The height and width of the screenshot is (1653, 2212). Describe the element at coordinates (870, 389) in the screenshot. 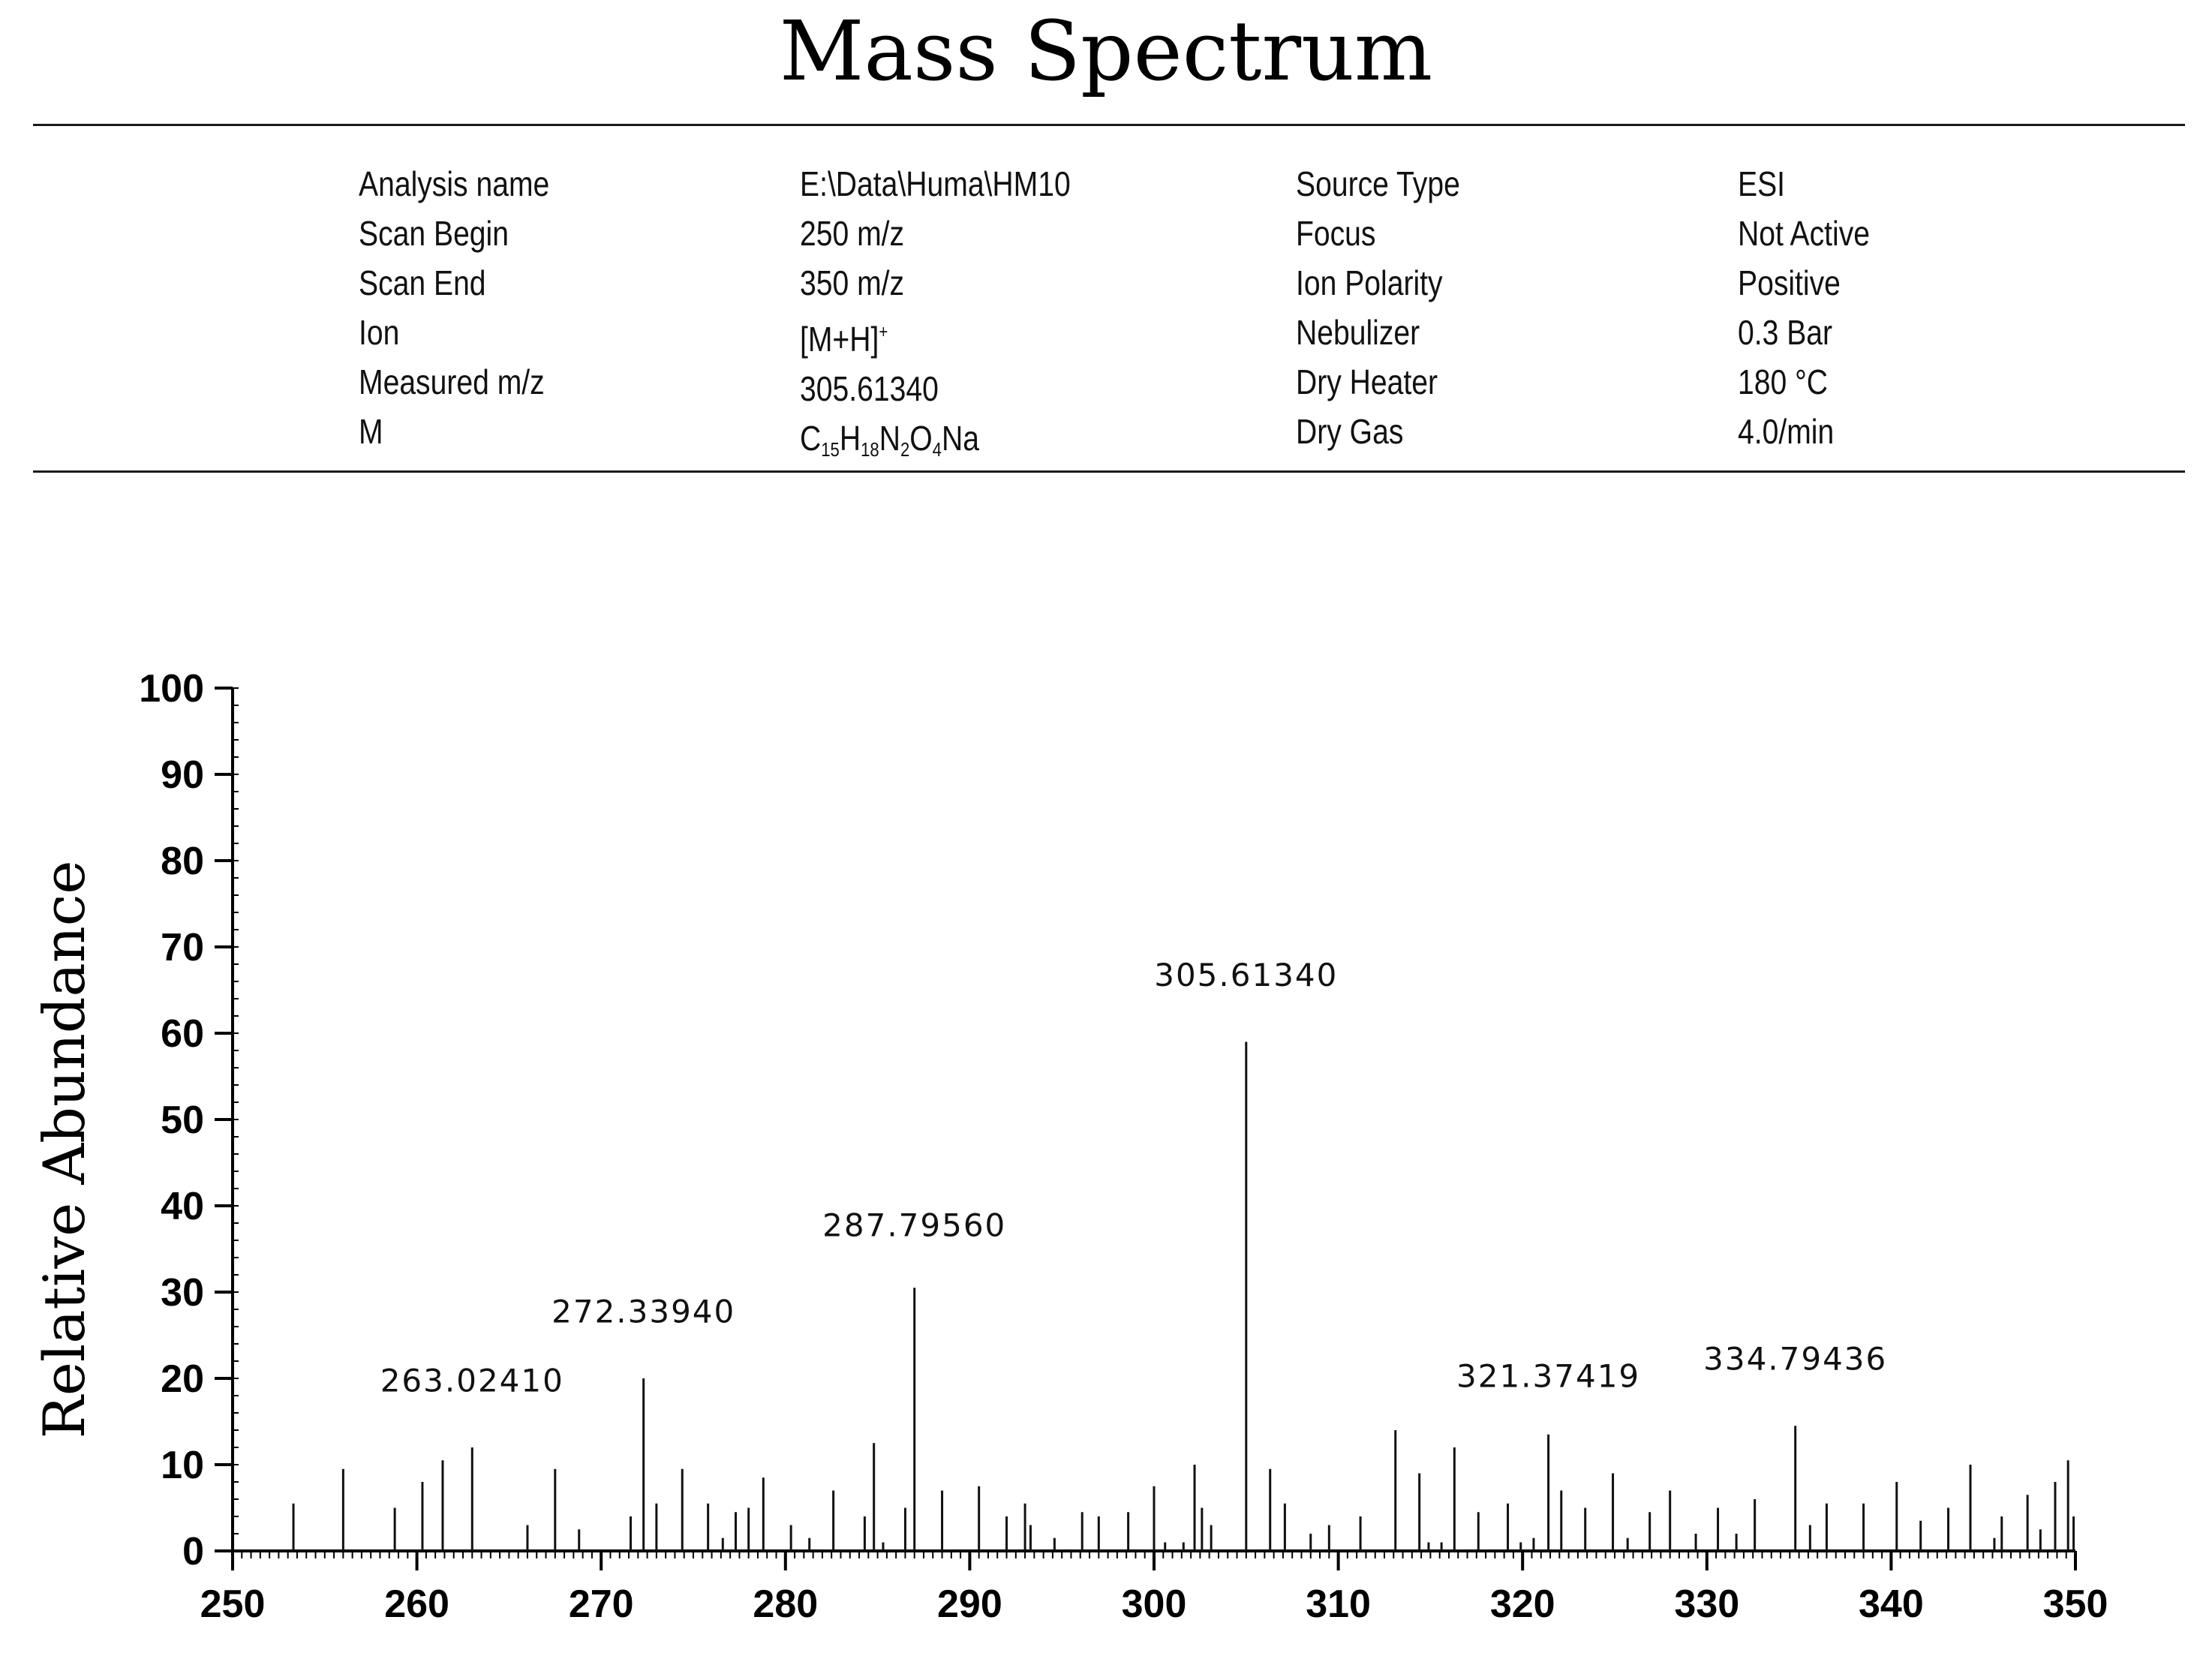

I see `meta-value-measured-mz: 305.61340` at that location.